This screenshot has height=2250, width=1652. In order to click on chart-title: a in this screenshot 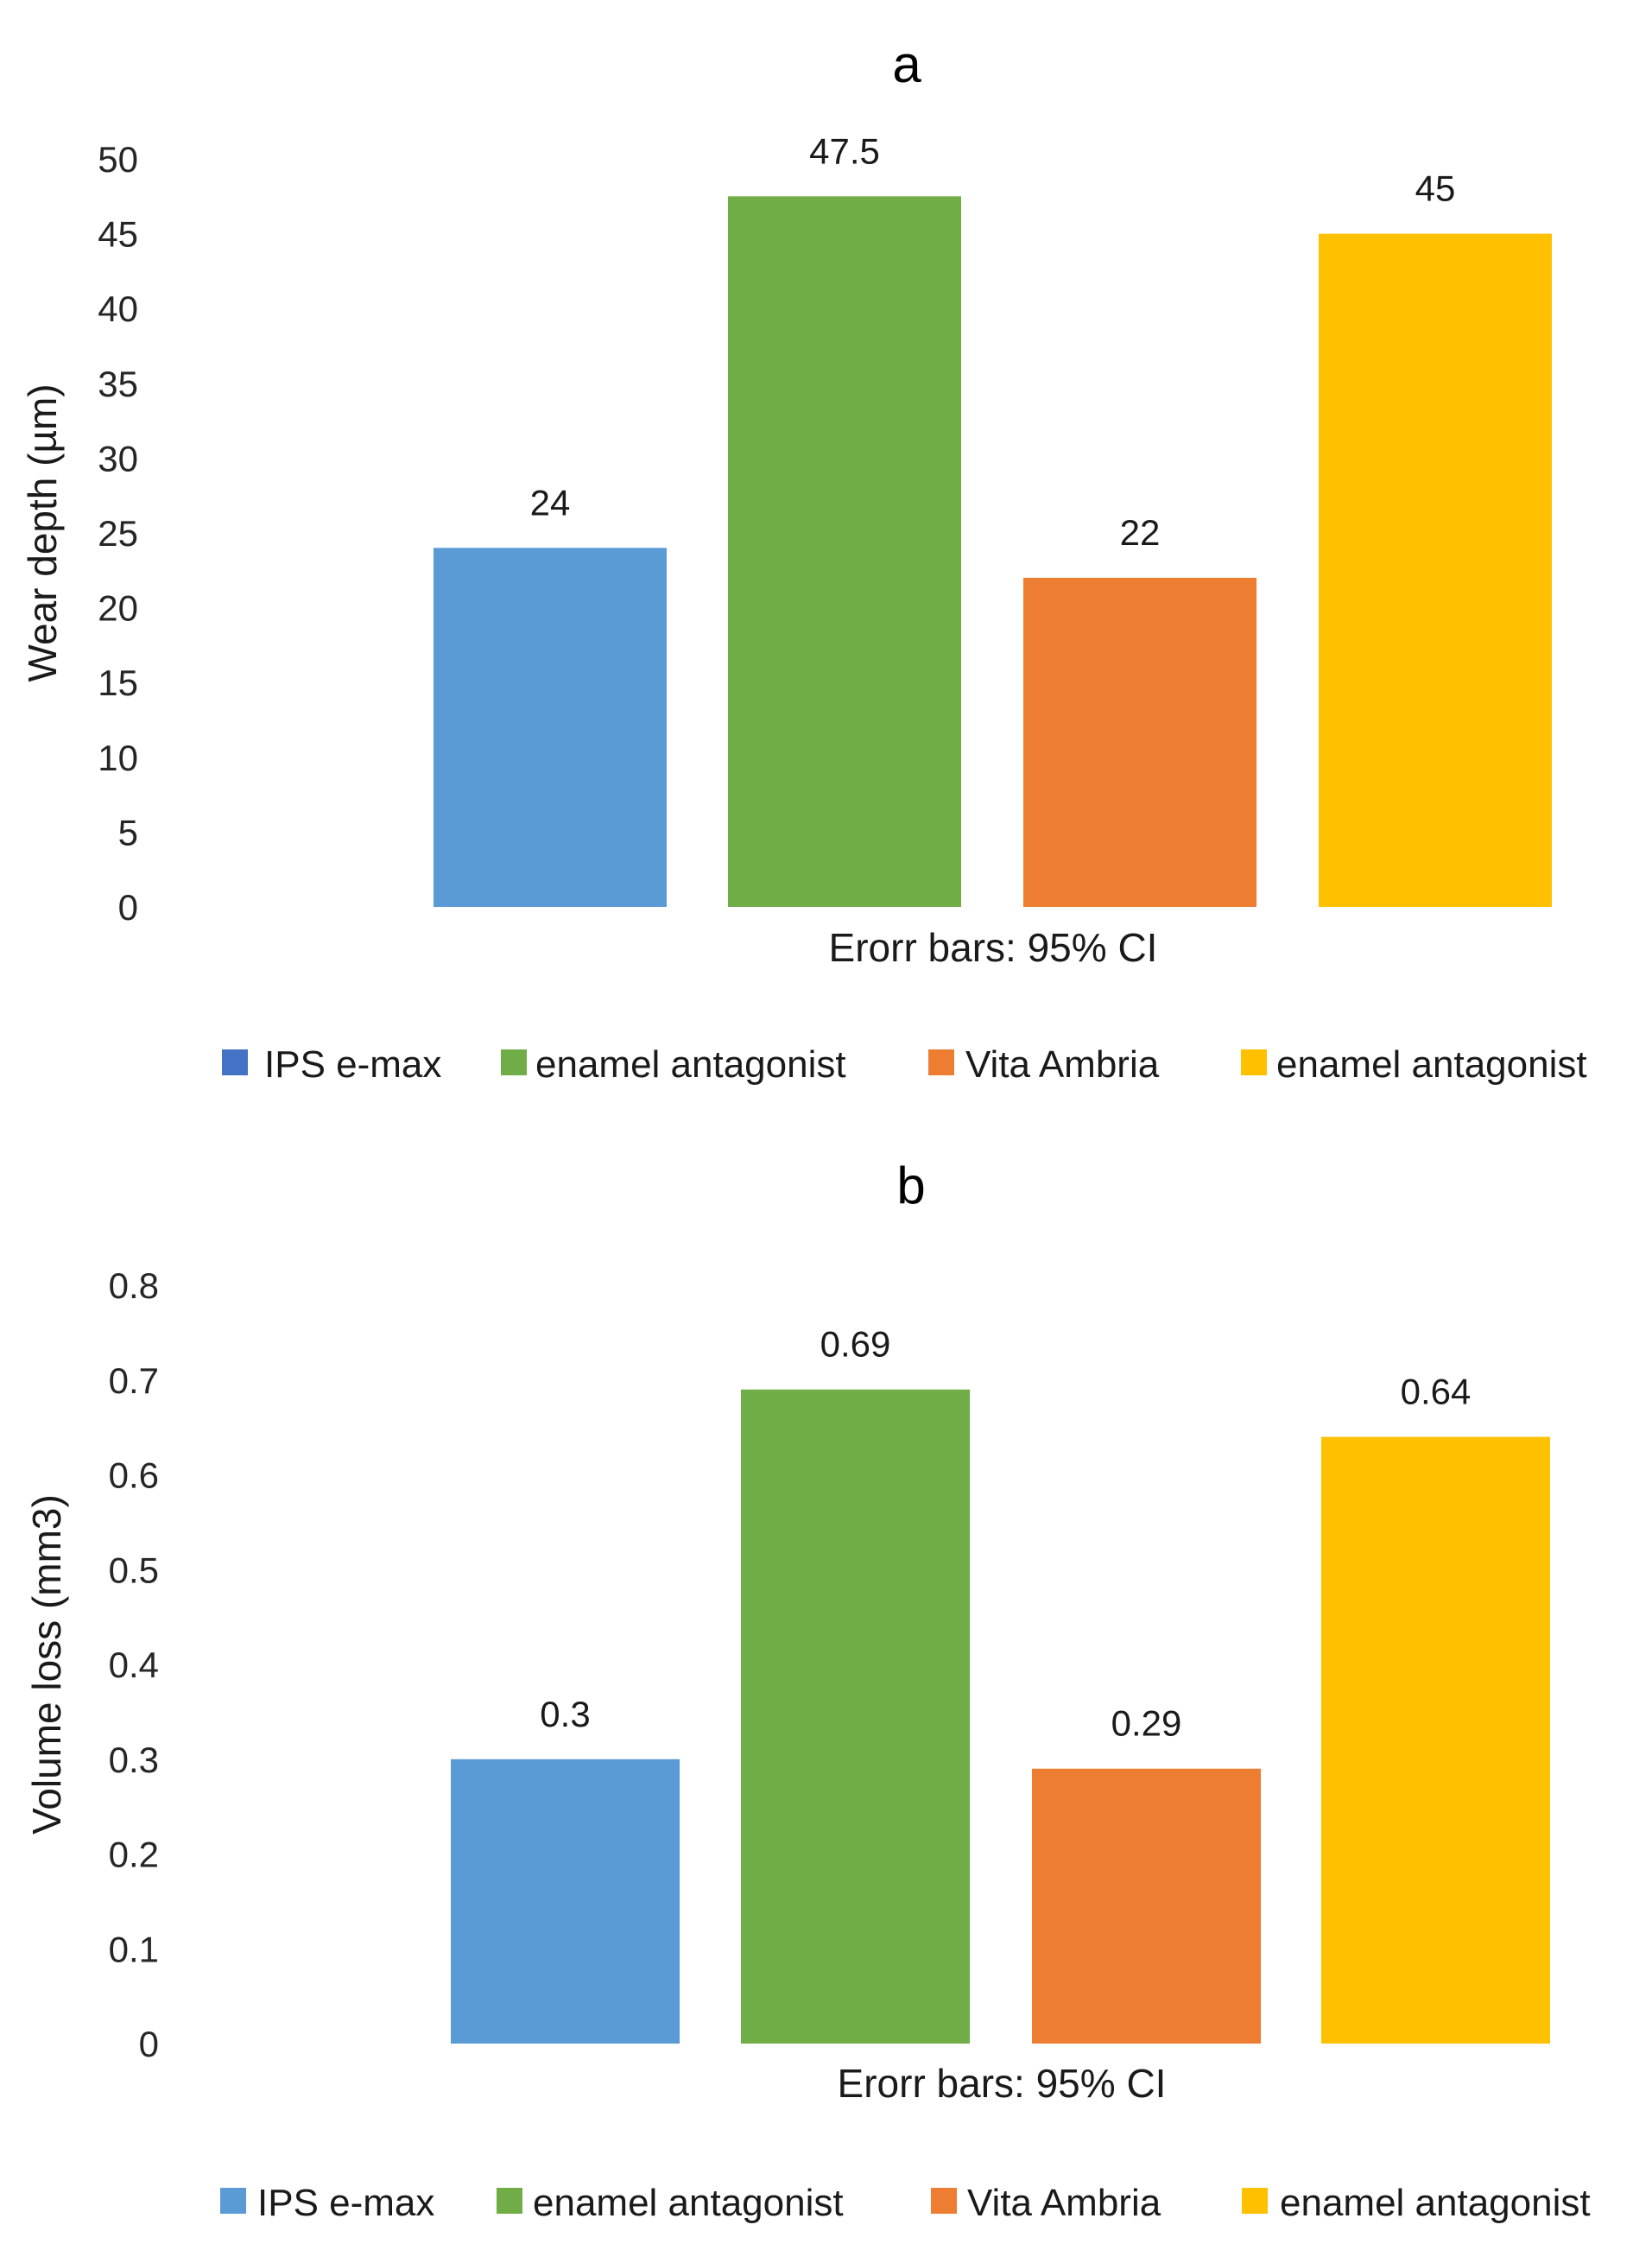, I will do `click(906, 64)`.